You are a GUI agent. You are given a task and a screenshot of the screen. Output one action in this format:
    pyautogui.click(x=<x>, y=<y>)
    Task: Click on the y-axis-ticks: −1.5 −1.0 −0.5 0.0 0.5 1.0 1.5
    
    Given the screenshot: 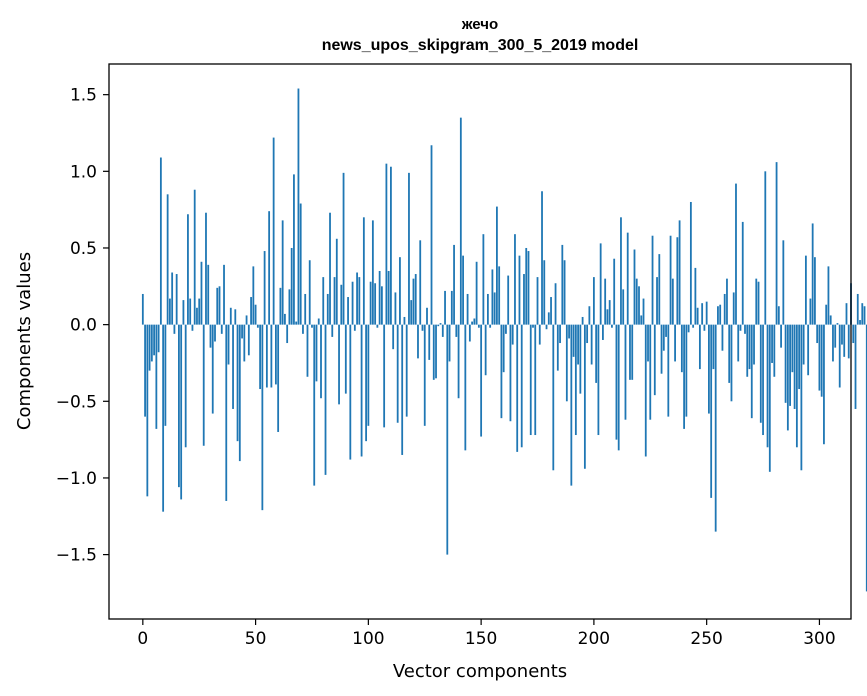 What is the action you would take?
    pyautogui.click(x=82, y=326)
    